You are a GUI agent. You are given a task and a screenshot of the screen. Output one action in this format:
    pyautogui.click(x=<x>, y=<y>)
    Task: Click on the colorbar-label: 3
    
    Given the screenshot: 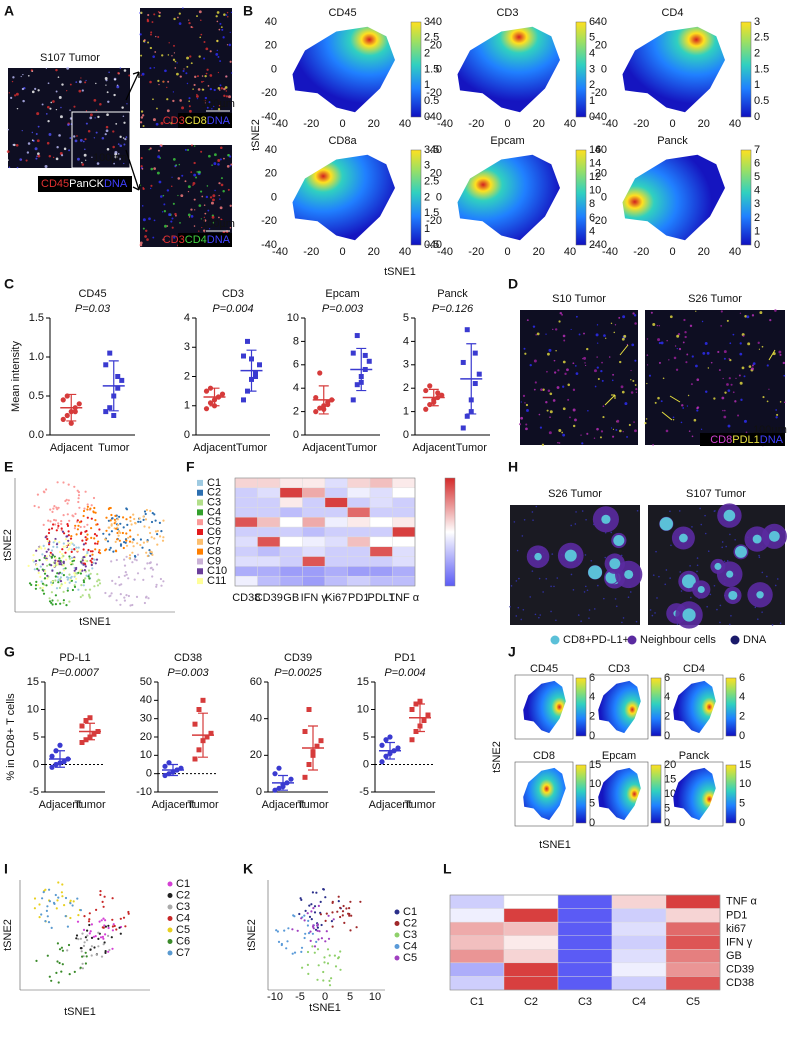 What is the action you would take?
    pyautogui.click(x=757, y=204)
    